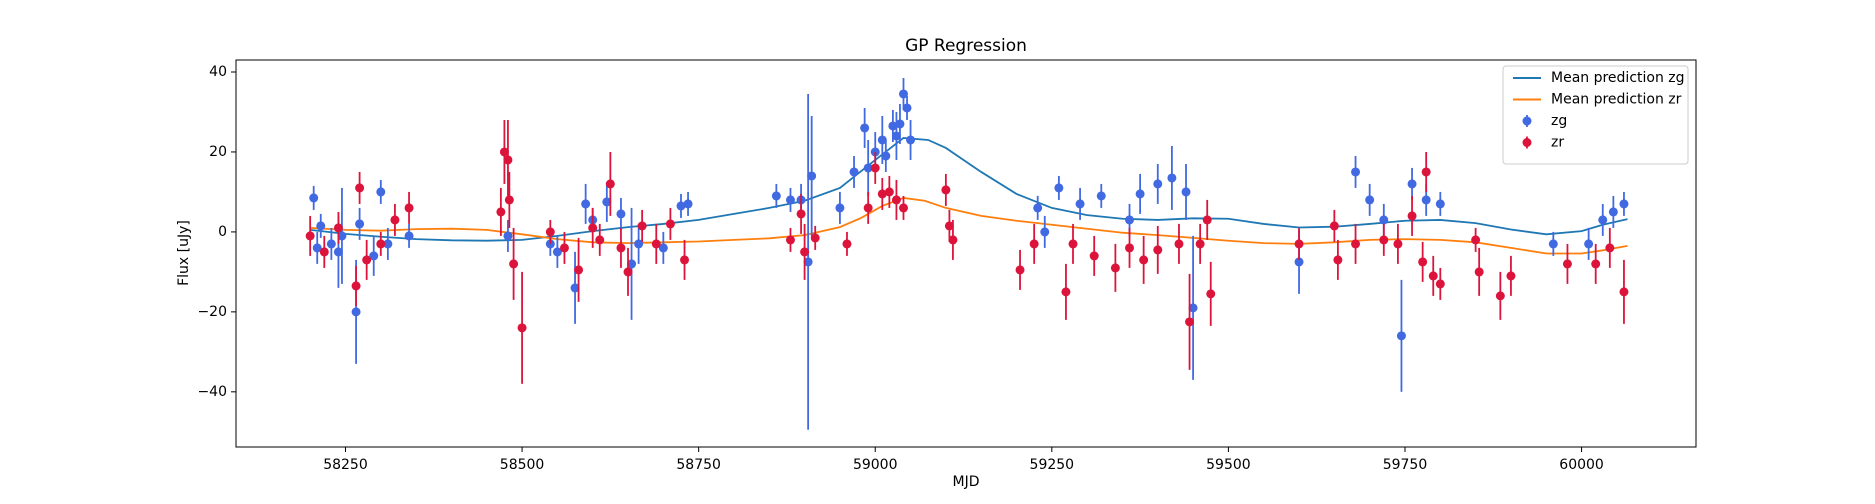 Image resolution: width=1875 pixels, height=504 pixels. What do you see at coordinates (966, 46) in the screenshot?
I see `chart-title: GP Regression` at bounding box center [966, 46].